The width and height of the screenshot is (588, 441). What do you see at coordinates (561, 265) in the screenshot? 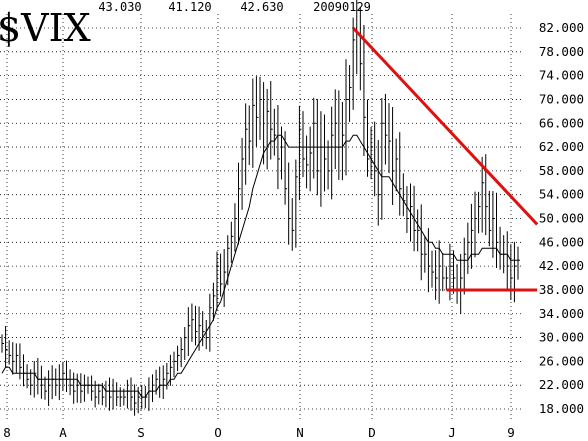
I see `y-tick-label: 42.000` at bounding box center [561, 265].